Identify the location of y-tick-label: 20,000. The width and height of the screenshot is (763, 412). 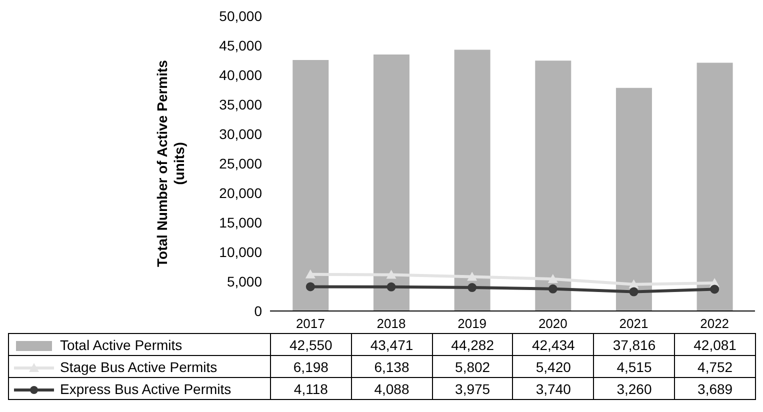
(240, 192).